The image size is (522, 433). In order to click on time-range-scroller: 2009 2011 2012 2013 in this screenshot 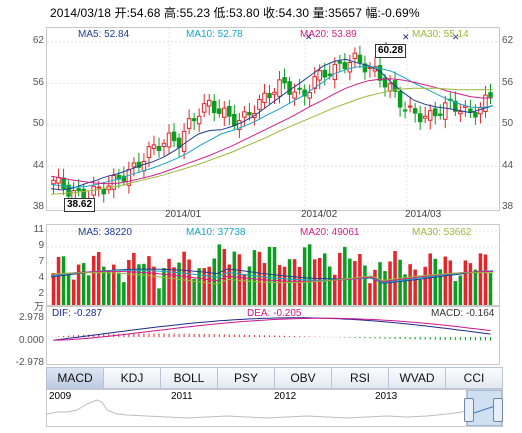, I will do `click(274, 408)`.